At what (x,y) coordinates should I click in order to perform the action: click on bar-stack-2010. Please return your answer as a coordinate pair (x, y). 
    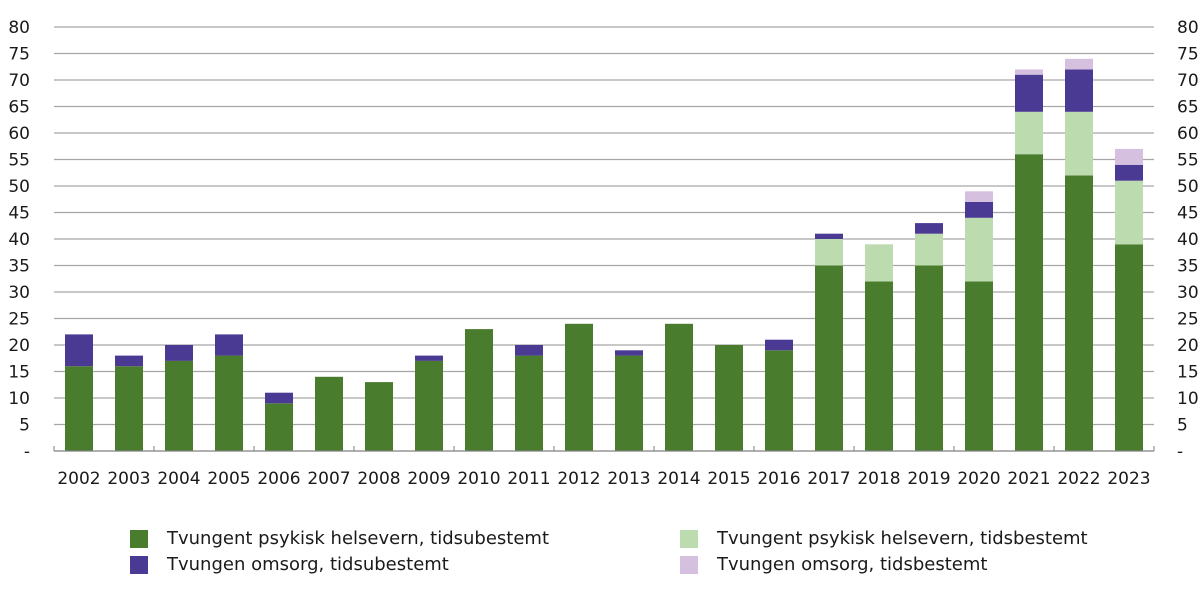
    Looking at the image, I should click on (479, 390).